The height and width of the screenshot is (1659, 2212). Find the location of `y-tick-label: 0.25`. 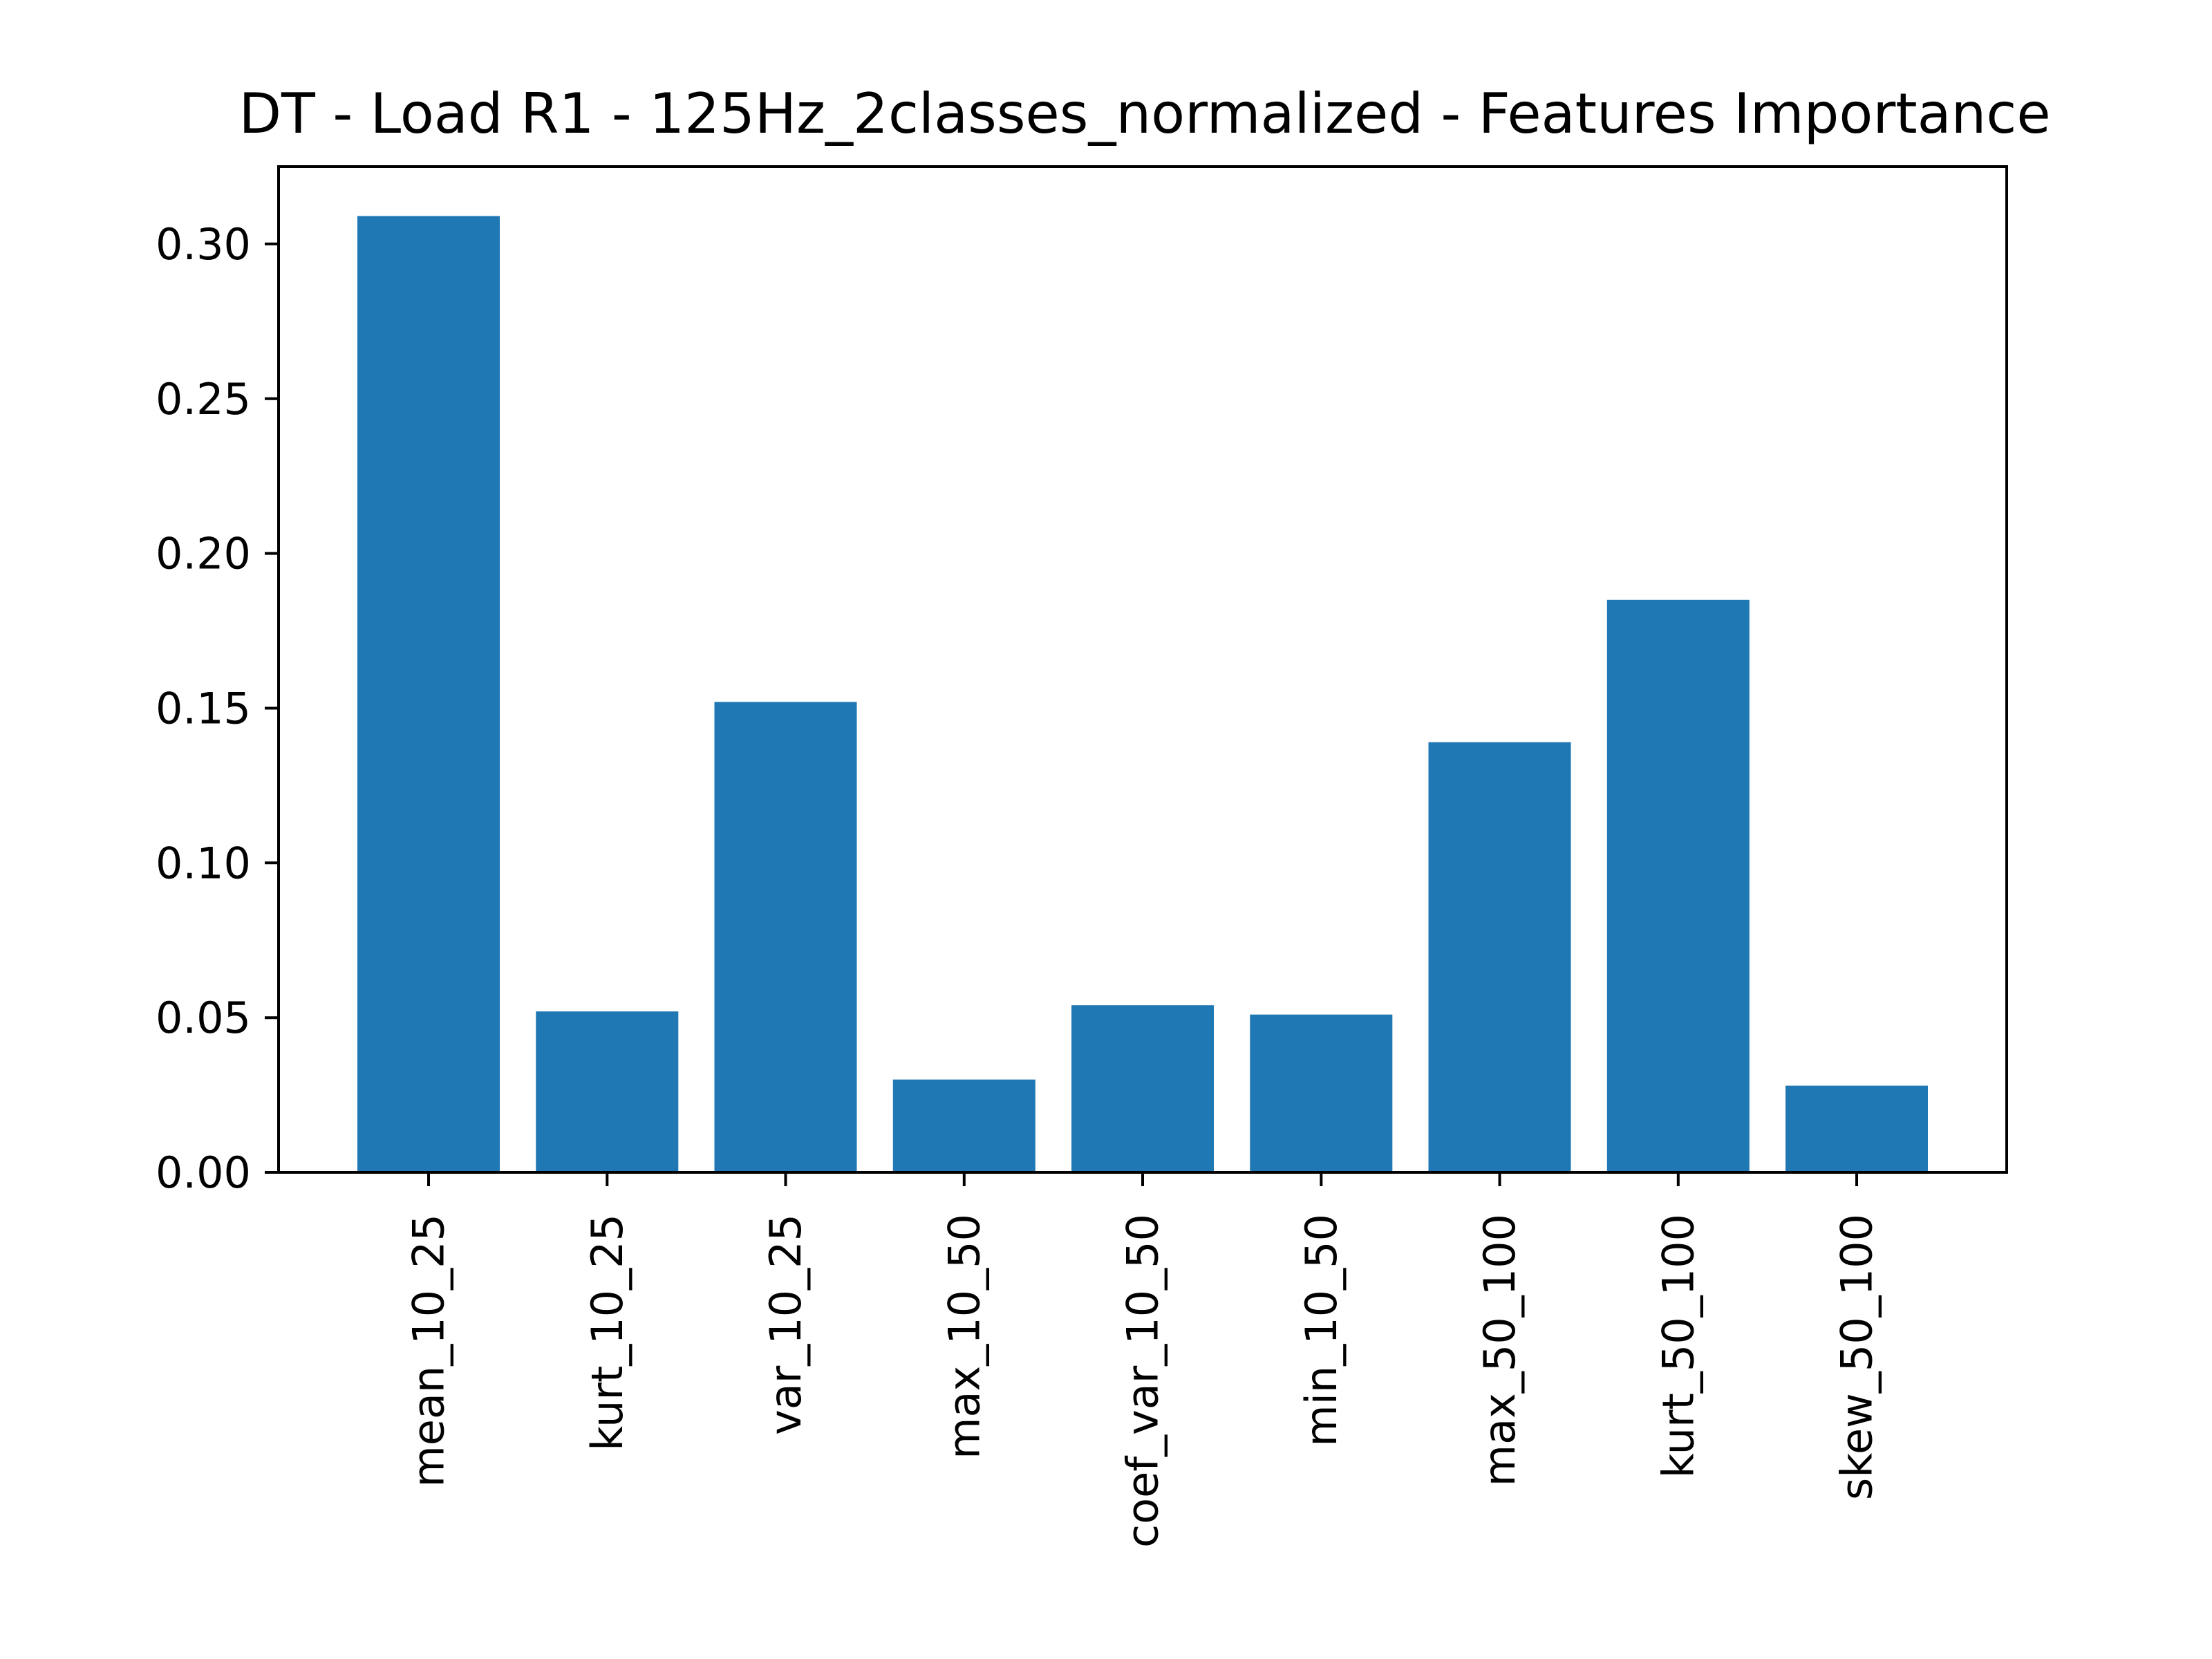

y-tick-label: 0.25 is located at coordinates (204, 399).